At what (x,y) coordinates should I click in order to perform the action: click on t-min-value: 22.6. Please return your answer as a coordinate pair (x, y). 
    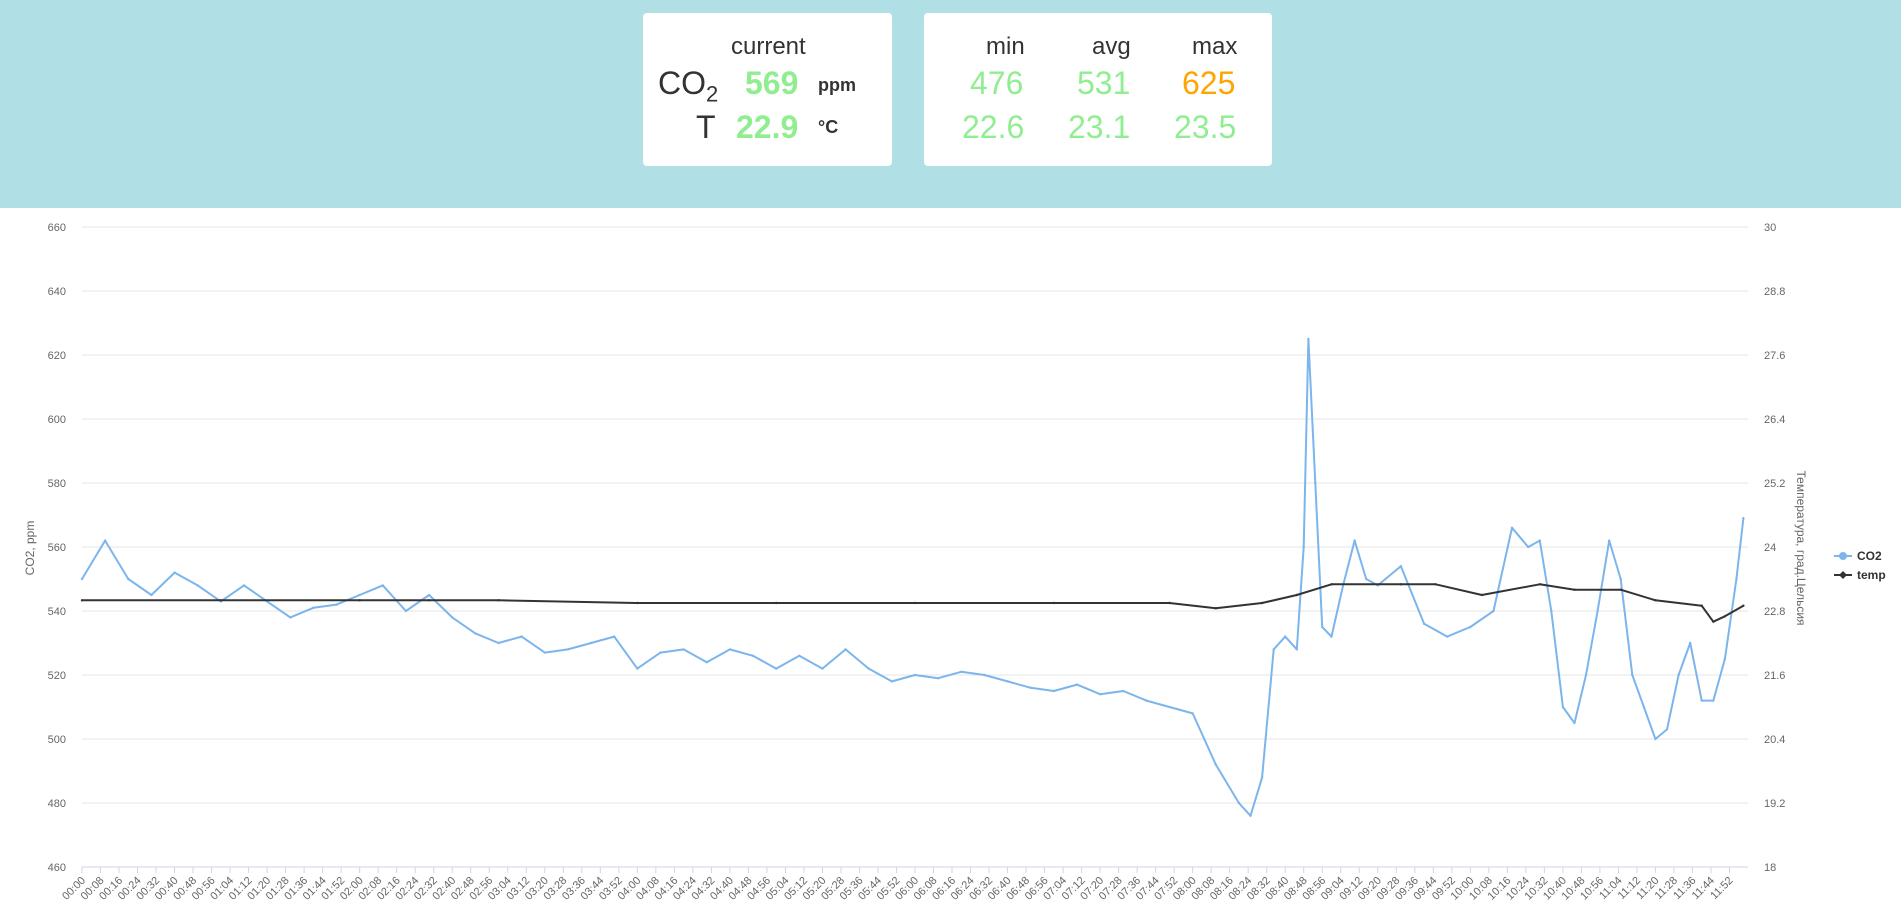
    Looking at the image, I should click on (993, 127).